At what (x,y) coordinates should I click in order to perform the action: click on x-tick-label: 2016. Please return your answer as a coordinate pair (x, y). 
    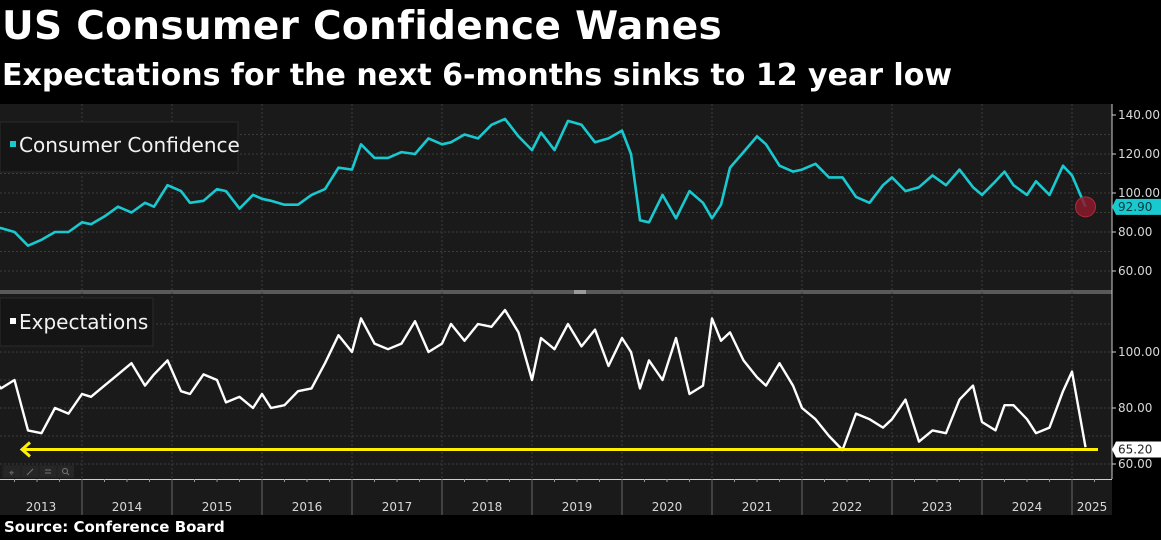
    Looking at the image, I should click on (307, 507).